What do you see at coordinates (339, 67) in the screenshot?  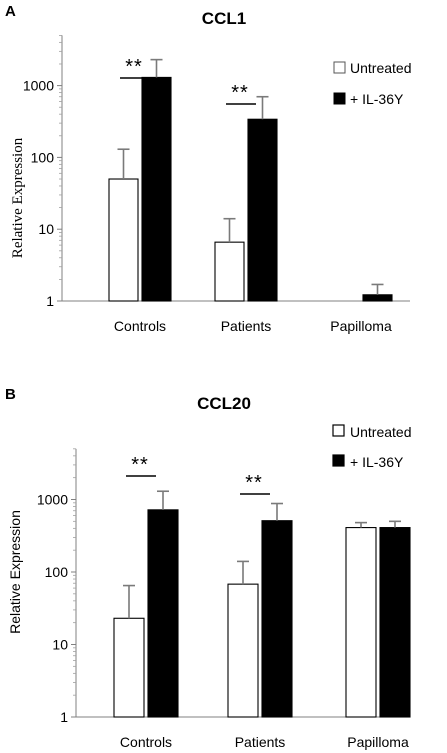 I see `legend-swatch-untreated-a` at bounding box center [339, 67].